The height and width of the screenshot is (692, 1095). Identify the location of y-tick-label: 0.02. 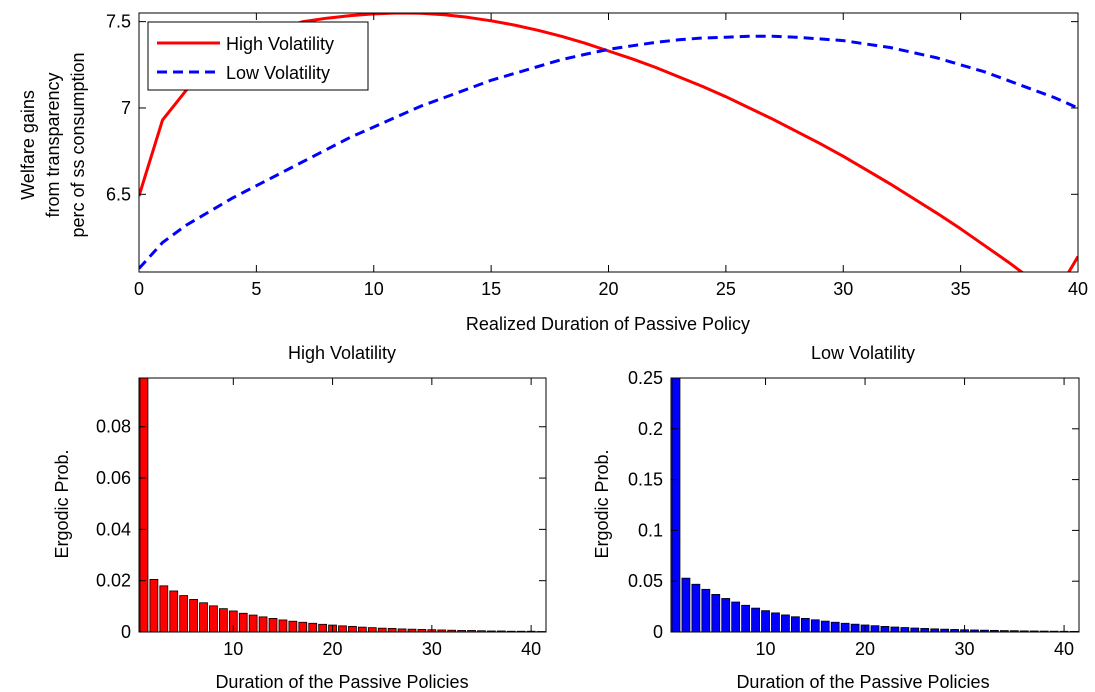
(113, 581).